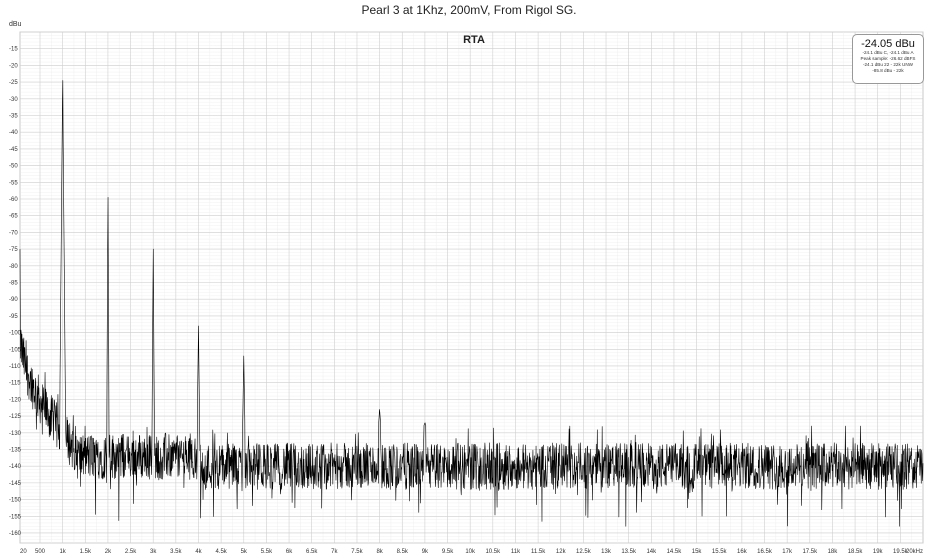 This screenshot has height=558, width=938. Describe the element at coordinates (878, 552) in the screenshot. I see `x-tick-label: 19k` at that location.